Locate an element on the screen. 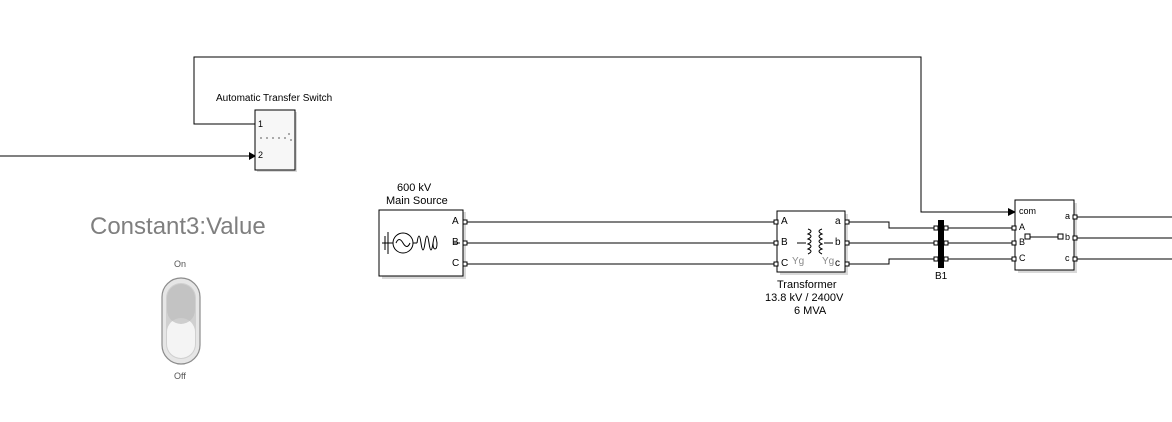 Image resolution: width=1172 pixels, height=422 pixels. transformer-winding-left: Yg is located at coordinates (798, 261).